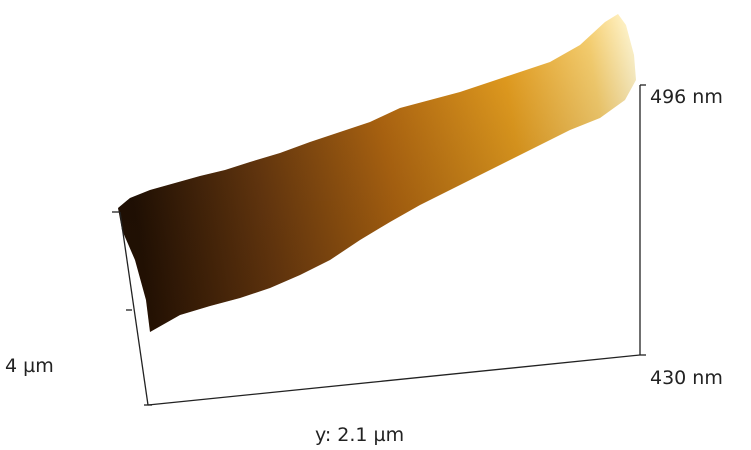  I want to click on y-axis-label: y: 2.1 µm, so click(359, 435).